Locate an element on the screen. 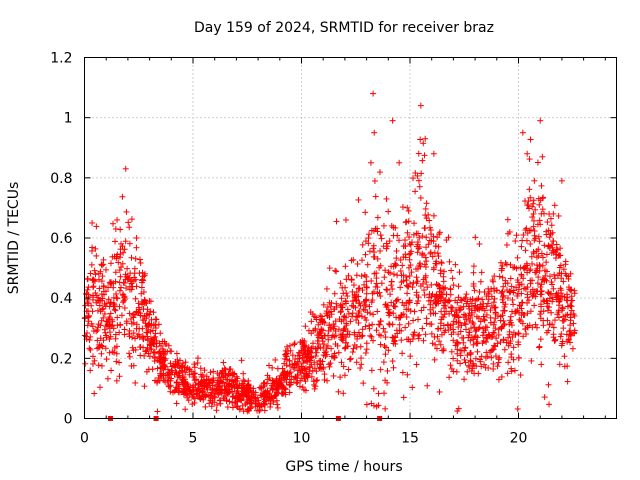  y-tick-label: 0 is located at coordinates (68, 420).